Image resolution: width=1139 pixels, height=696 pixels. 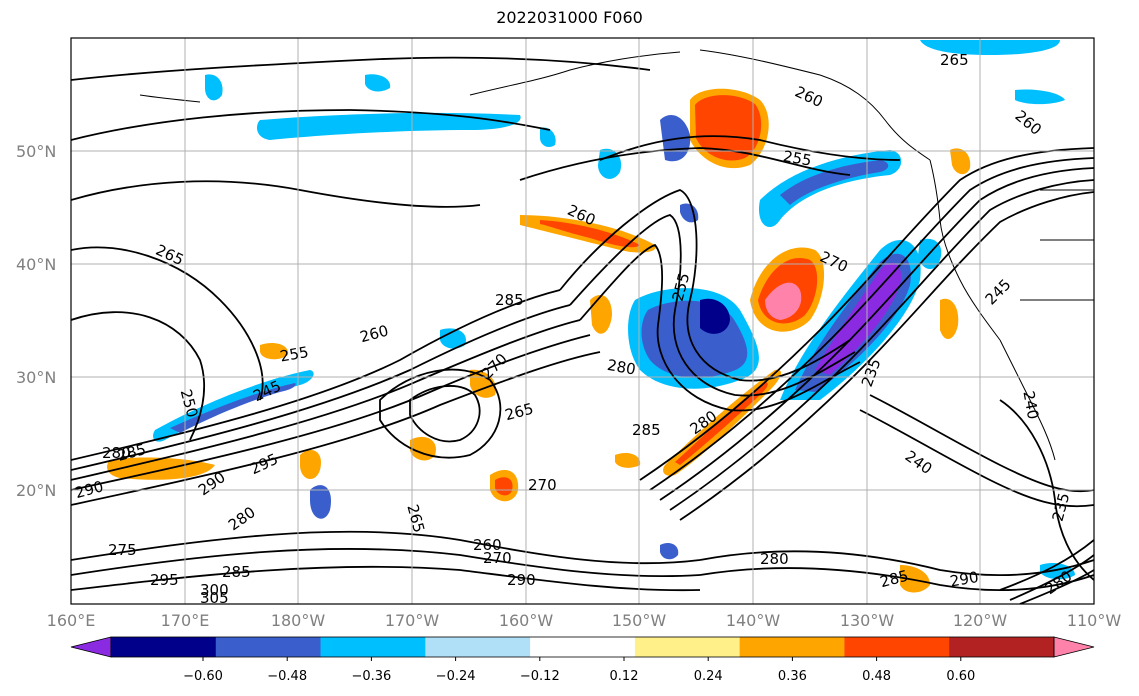 What do you see at coordinates (185, 620) in the screenshot?
I see `x-tick-label: 170°E` at bounding box center [185, 620].